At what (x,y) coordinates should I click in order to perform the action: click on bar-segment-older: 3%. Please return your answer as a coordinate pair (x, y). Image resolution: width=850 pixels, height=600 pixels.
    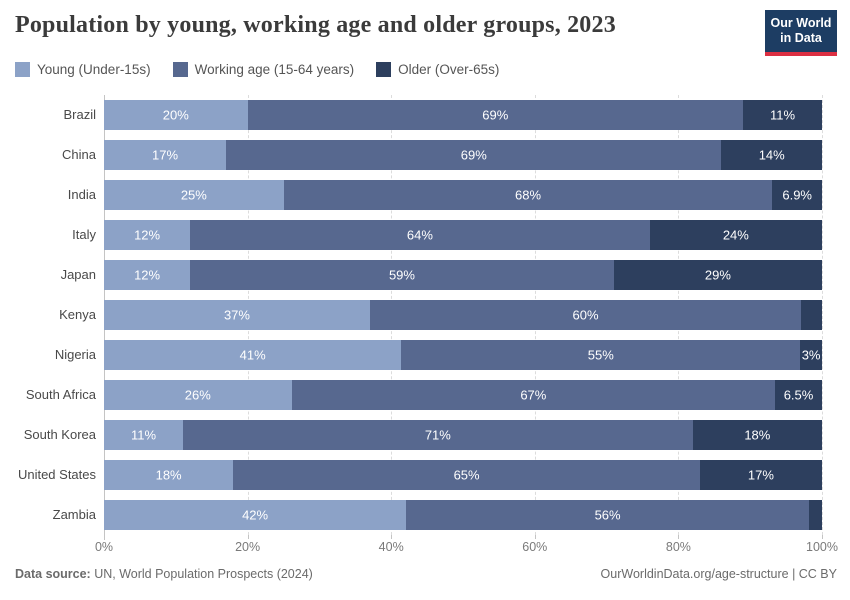
    Looking at the image, I should click on (811, 355).